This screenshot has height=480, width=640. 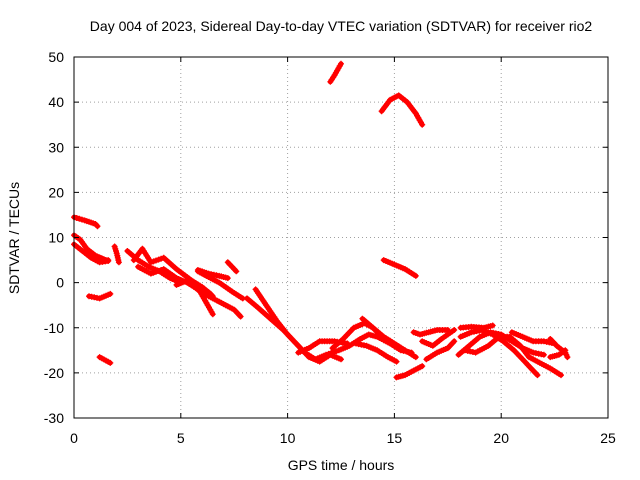 What do you see at coordinates (608, 438) in the screenshot?
I see `x-tick-label: 25` at bounding box center [608, 438].